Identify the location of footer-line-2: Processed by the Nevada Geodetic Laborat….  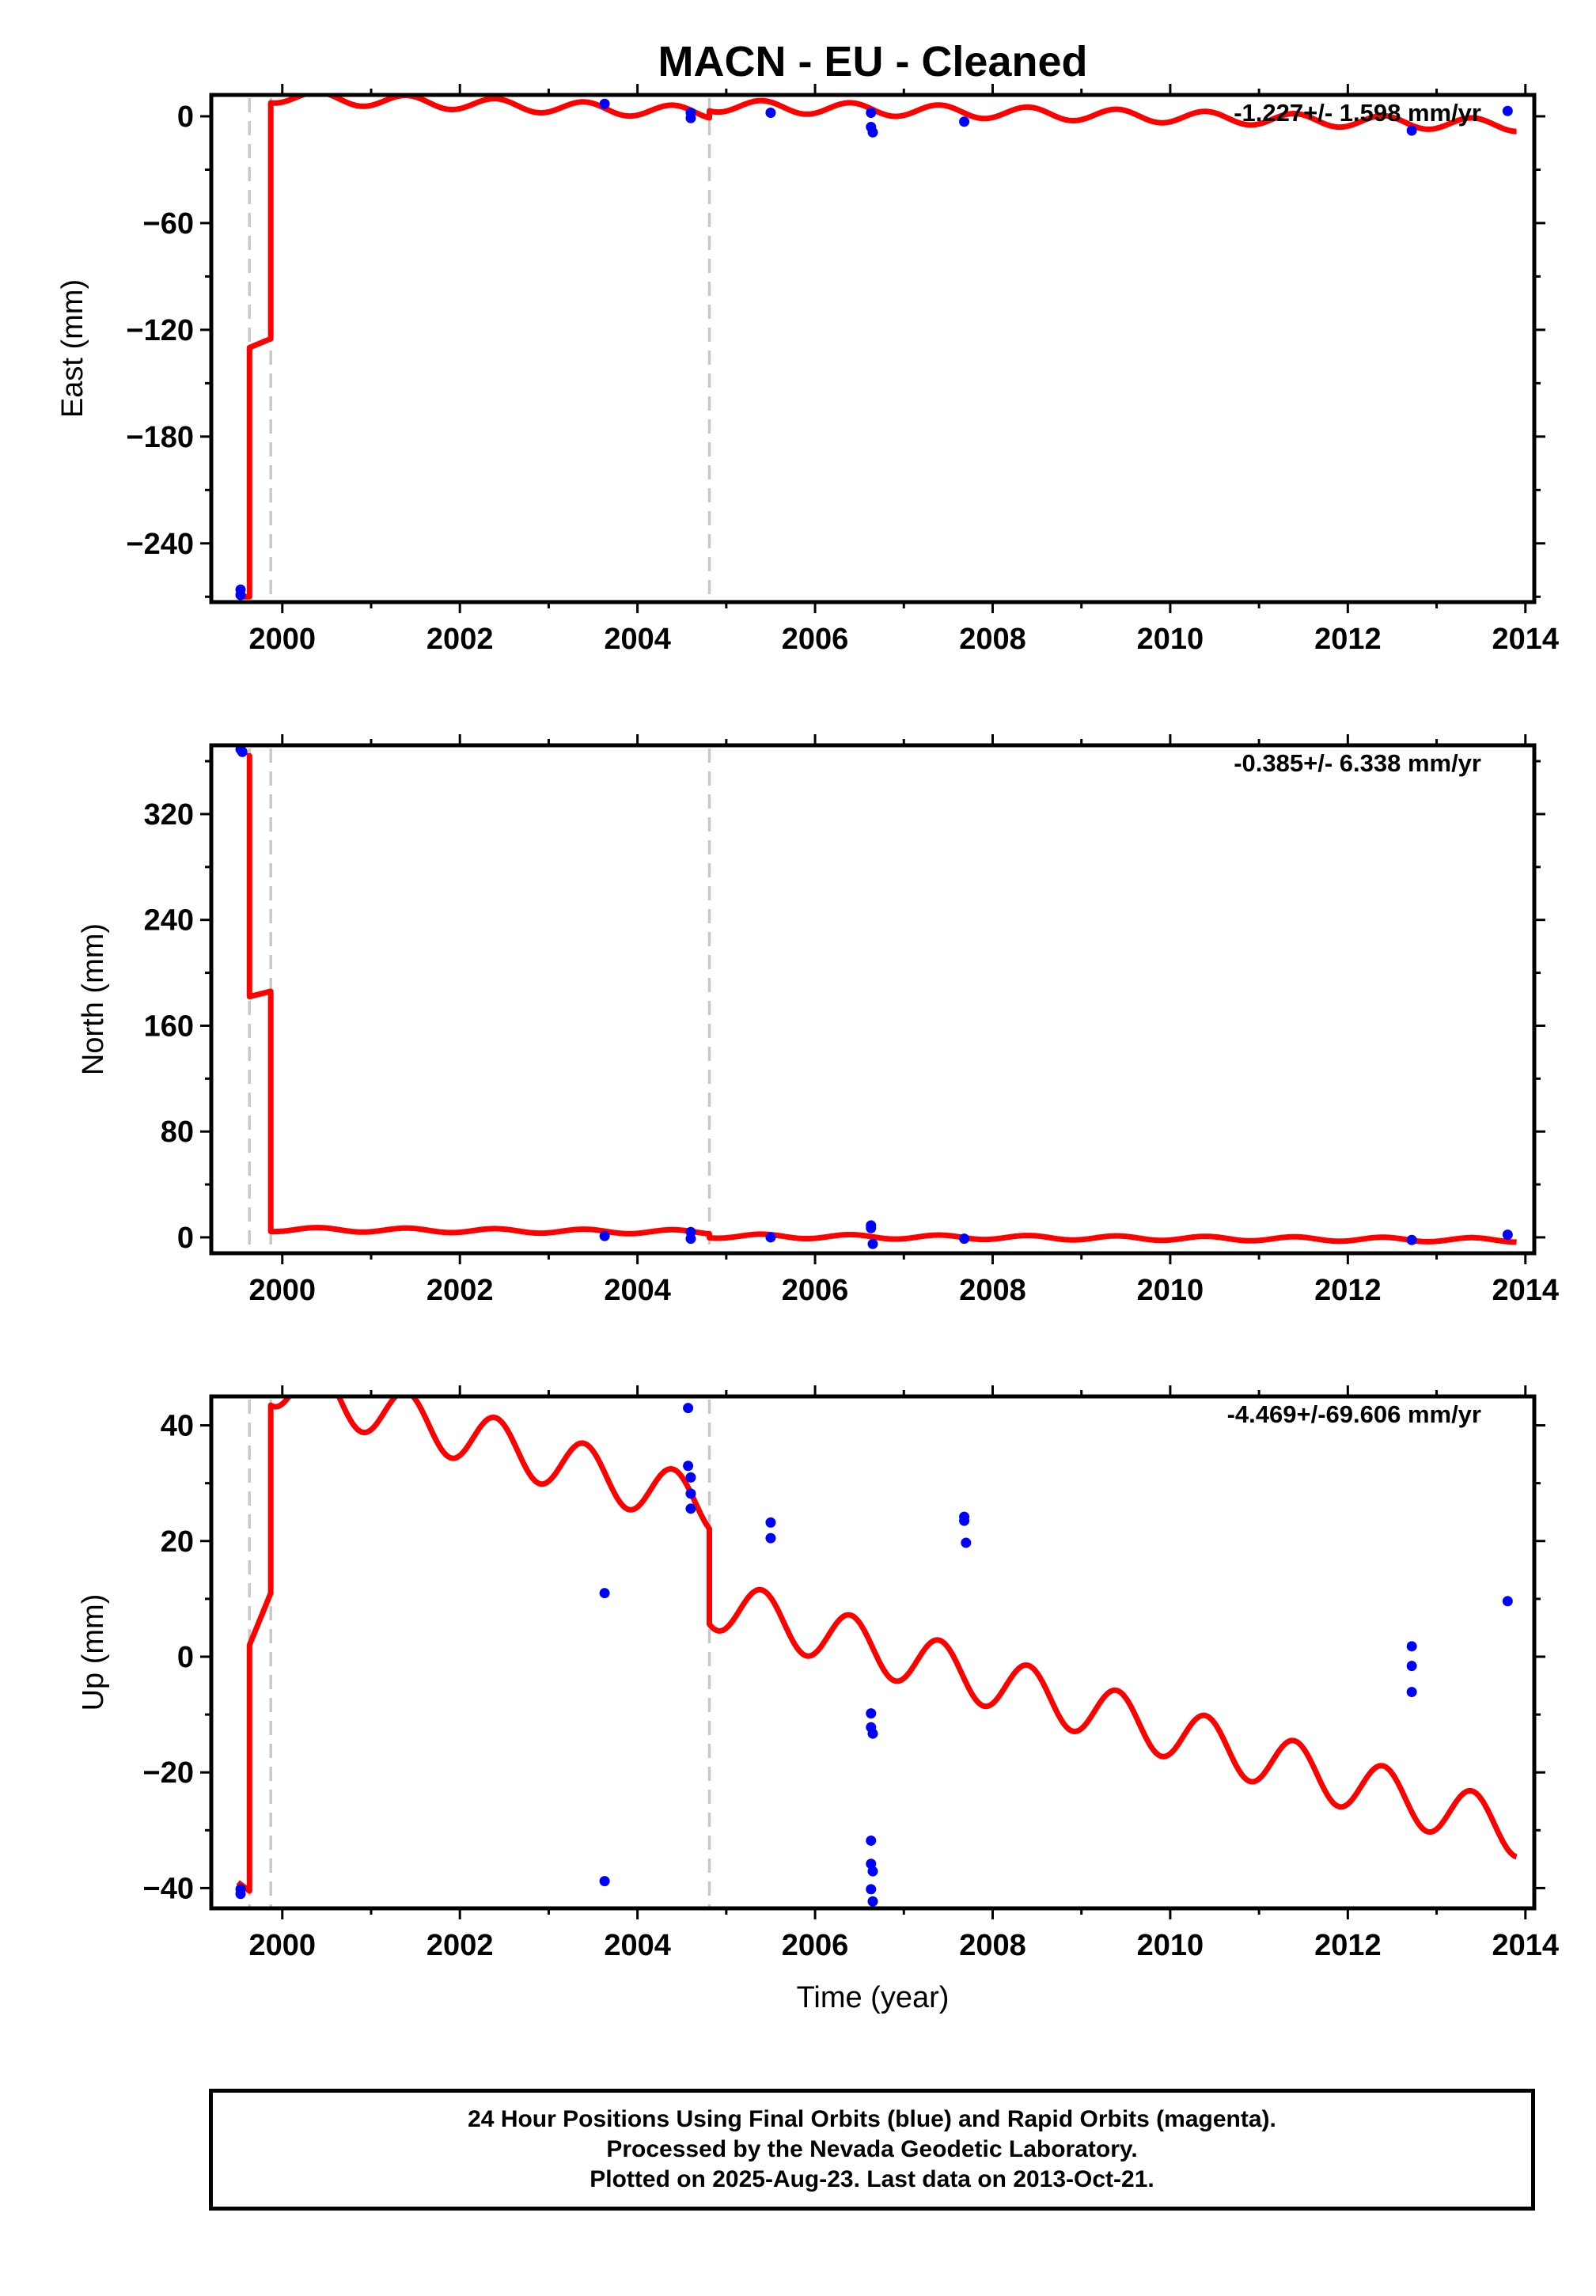
(872, 2149).